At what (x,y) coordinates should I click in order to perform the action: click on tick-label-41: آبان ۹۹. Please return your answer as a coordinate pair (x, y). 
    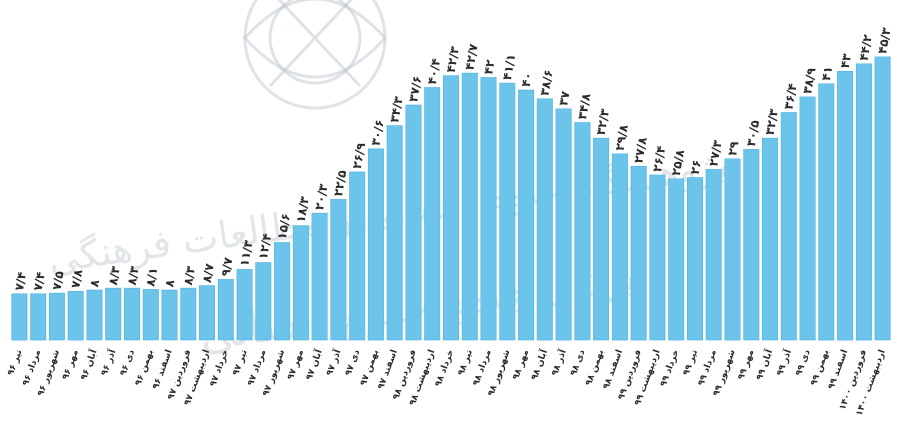
    Looking at the image, I should click on (764, 364).